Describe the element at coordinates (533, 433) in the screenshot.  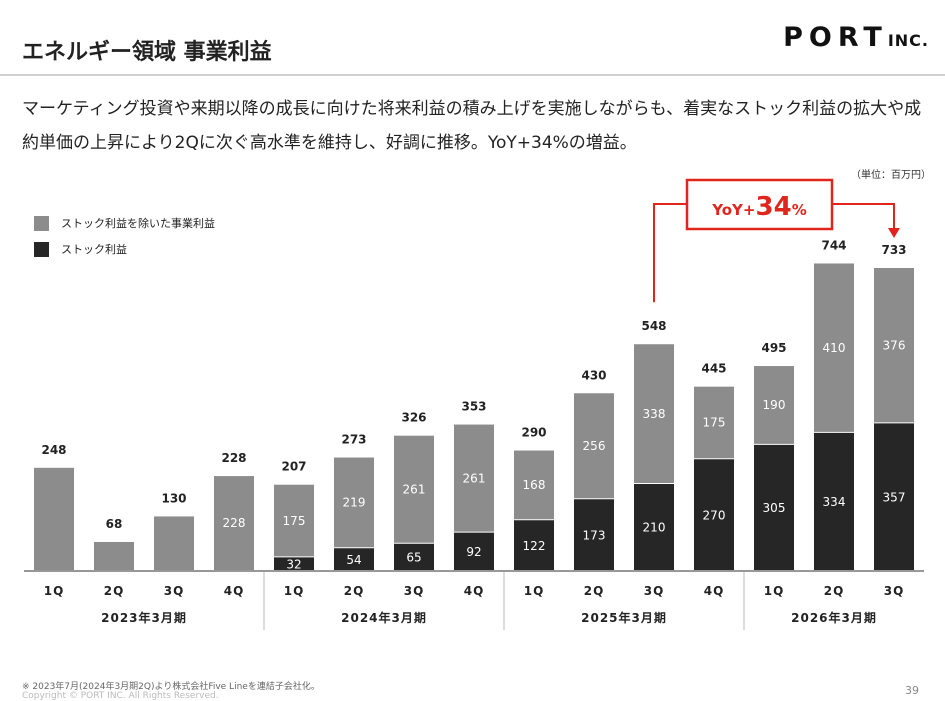
I see `total-label: 290` at that location.